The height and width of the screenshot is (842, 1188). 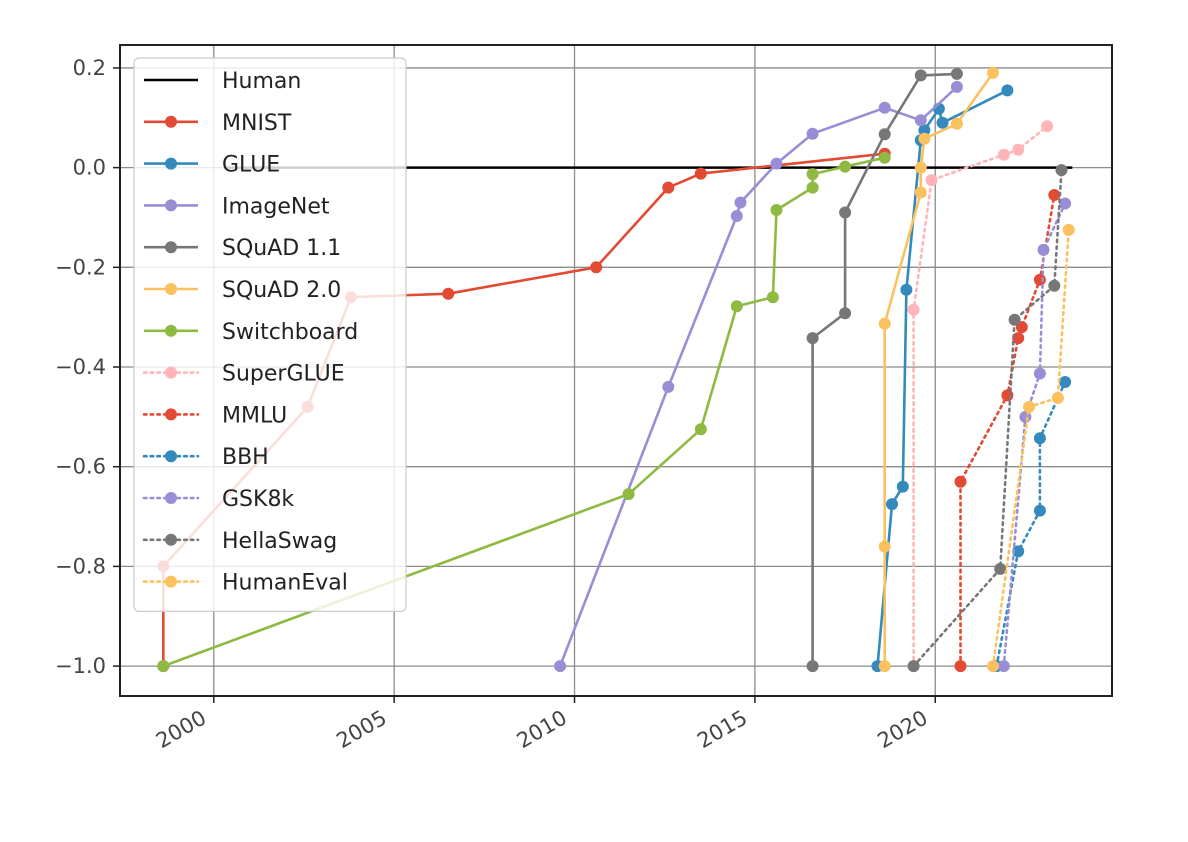 I want to click on y-axis-ticks: 0.2 0.0 −0.2 −0.4 −0.6 −0.8 −1.0, so click(x=87, y=367).